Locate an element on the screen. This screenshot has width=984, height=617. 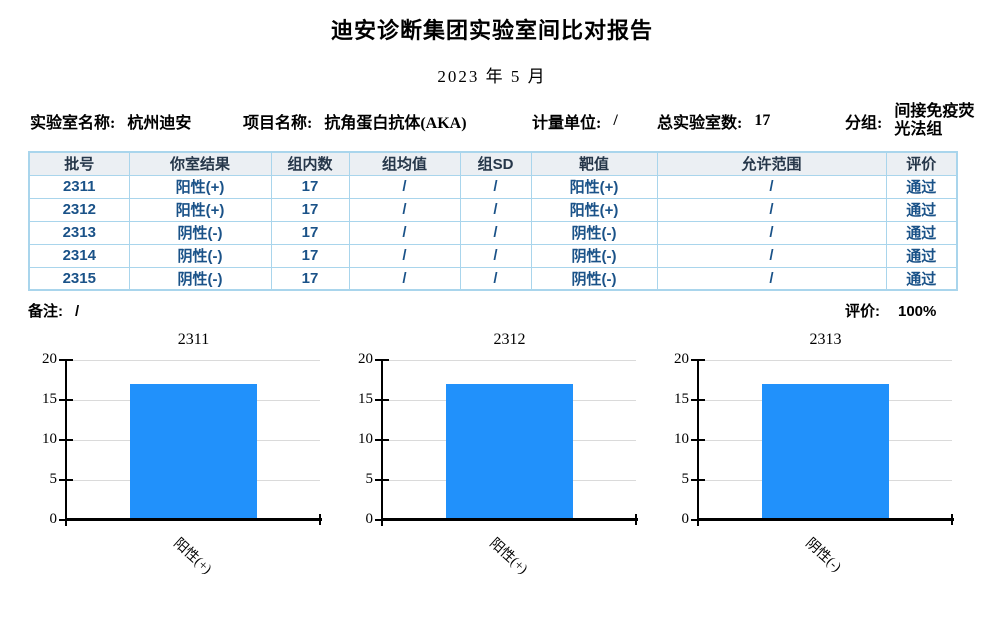
info-field-label: 计量单位: is located at coordinates (567, 123).